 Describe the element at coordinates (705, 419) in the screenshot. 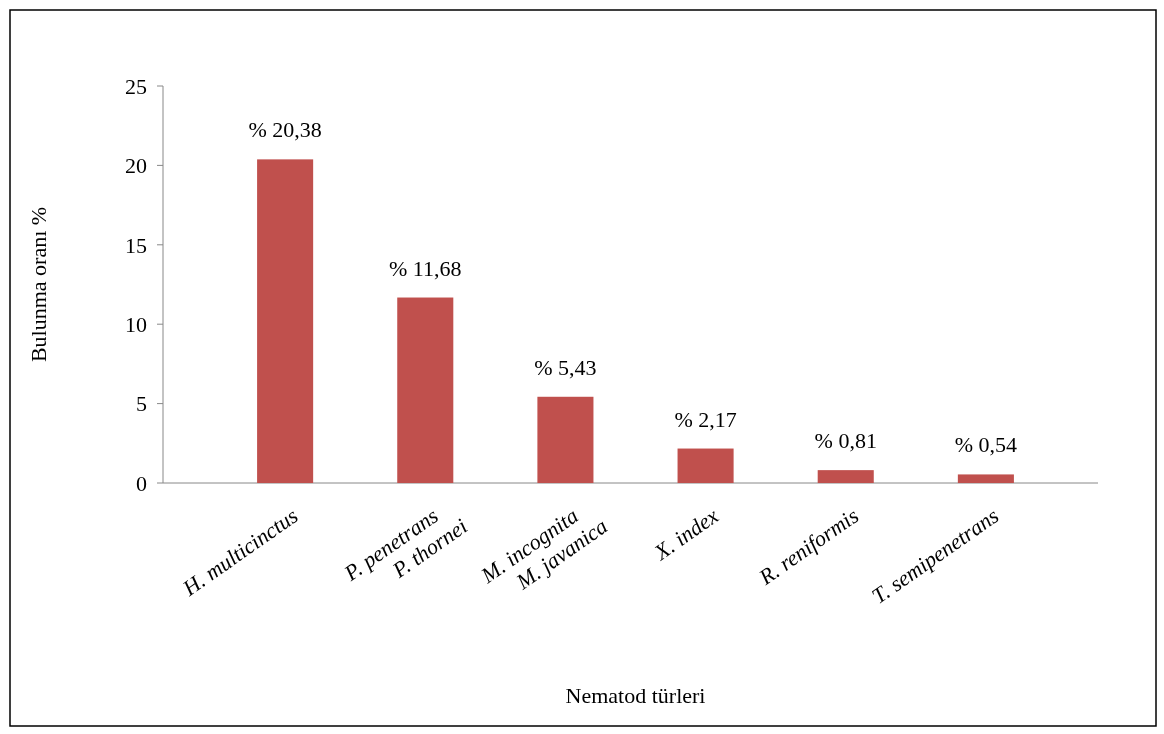

I see `data-label: % 2,17` at that location.